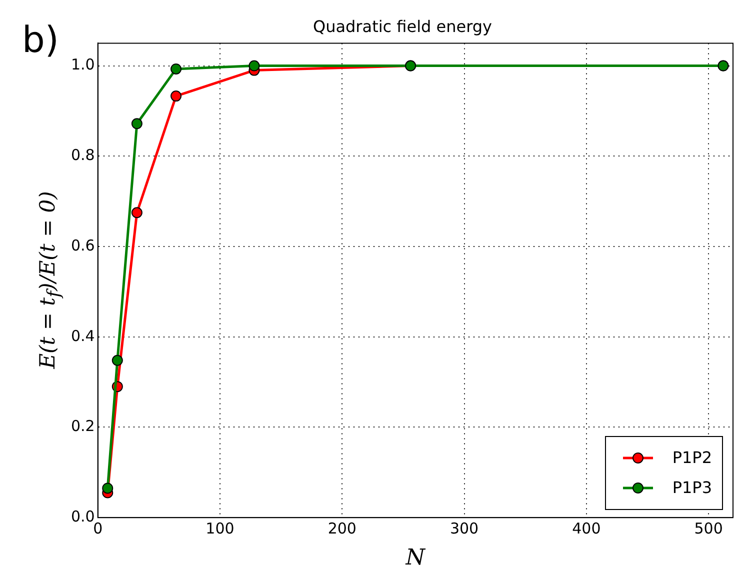 The width and height of the screenshot is (747, 584). Describe the element at coordinates (220, 528) in the screenshot. I see `x-tick-label: 100` at that location.